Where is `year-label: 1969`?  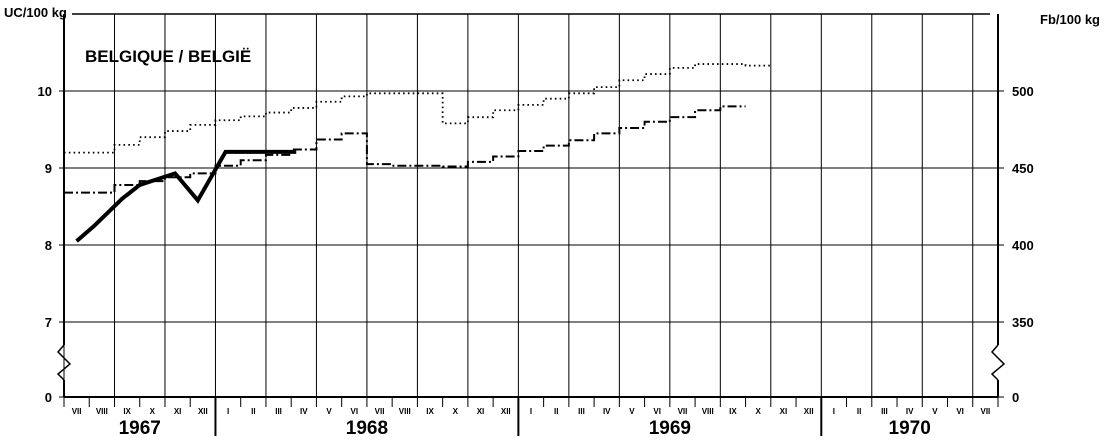 year-label: 1969 is located at coordinates (670, 428).